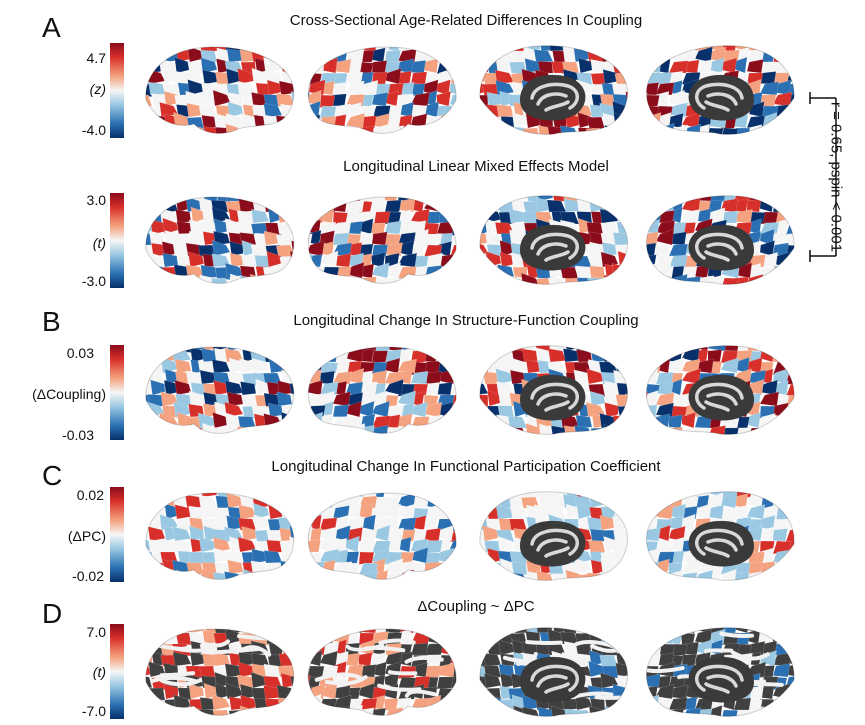 This screenshot has height=725, width=865. Describe the element at coordinates (473, 88) in the screenshot. I see `brain-row-a` at that location.